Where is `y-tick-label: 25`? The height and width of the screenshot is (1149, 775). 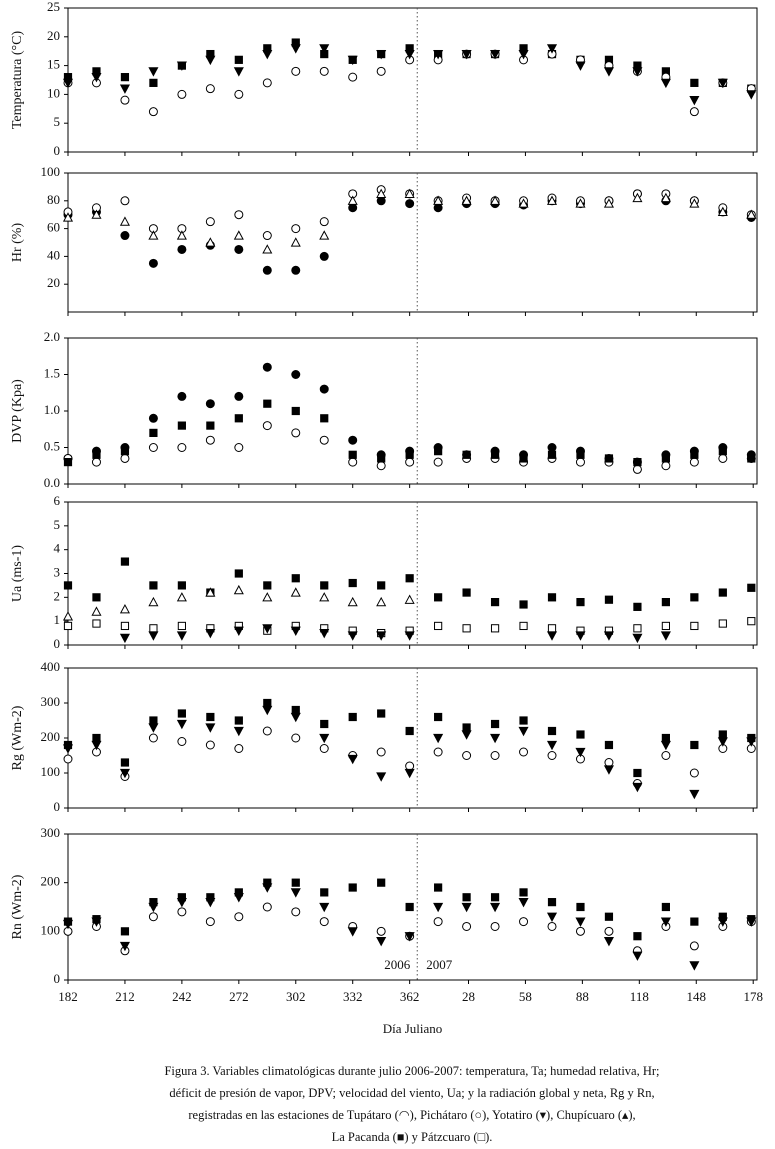 y-tick-label: 25 is located at coordinates (53, 7).